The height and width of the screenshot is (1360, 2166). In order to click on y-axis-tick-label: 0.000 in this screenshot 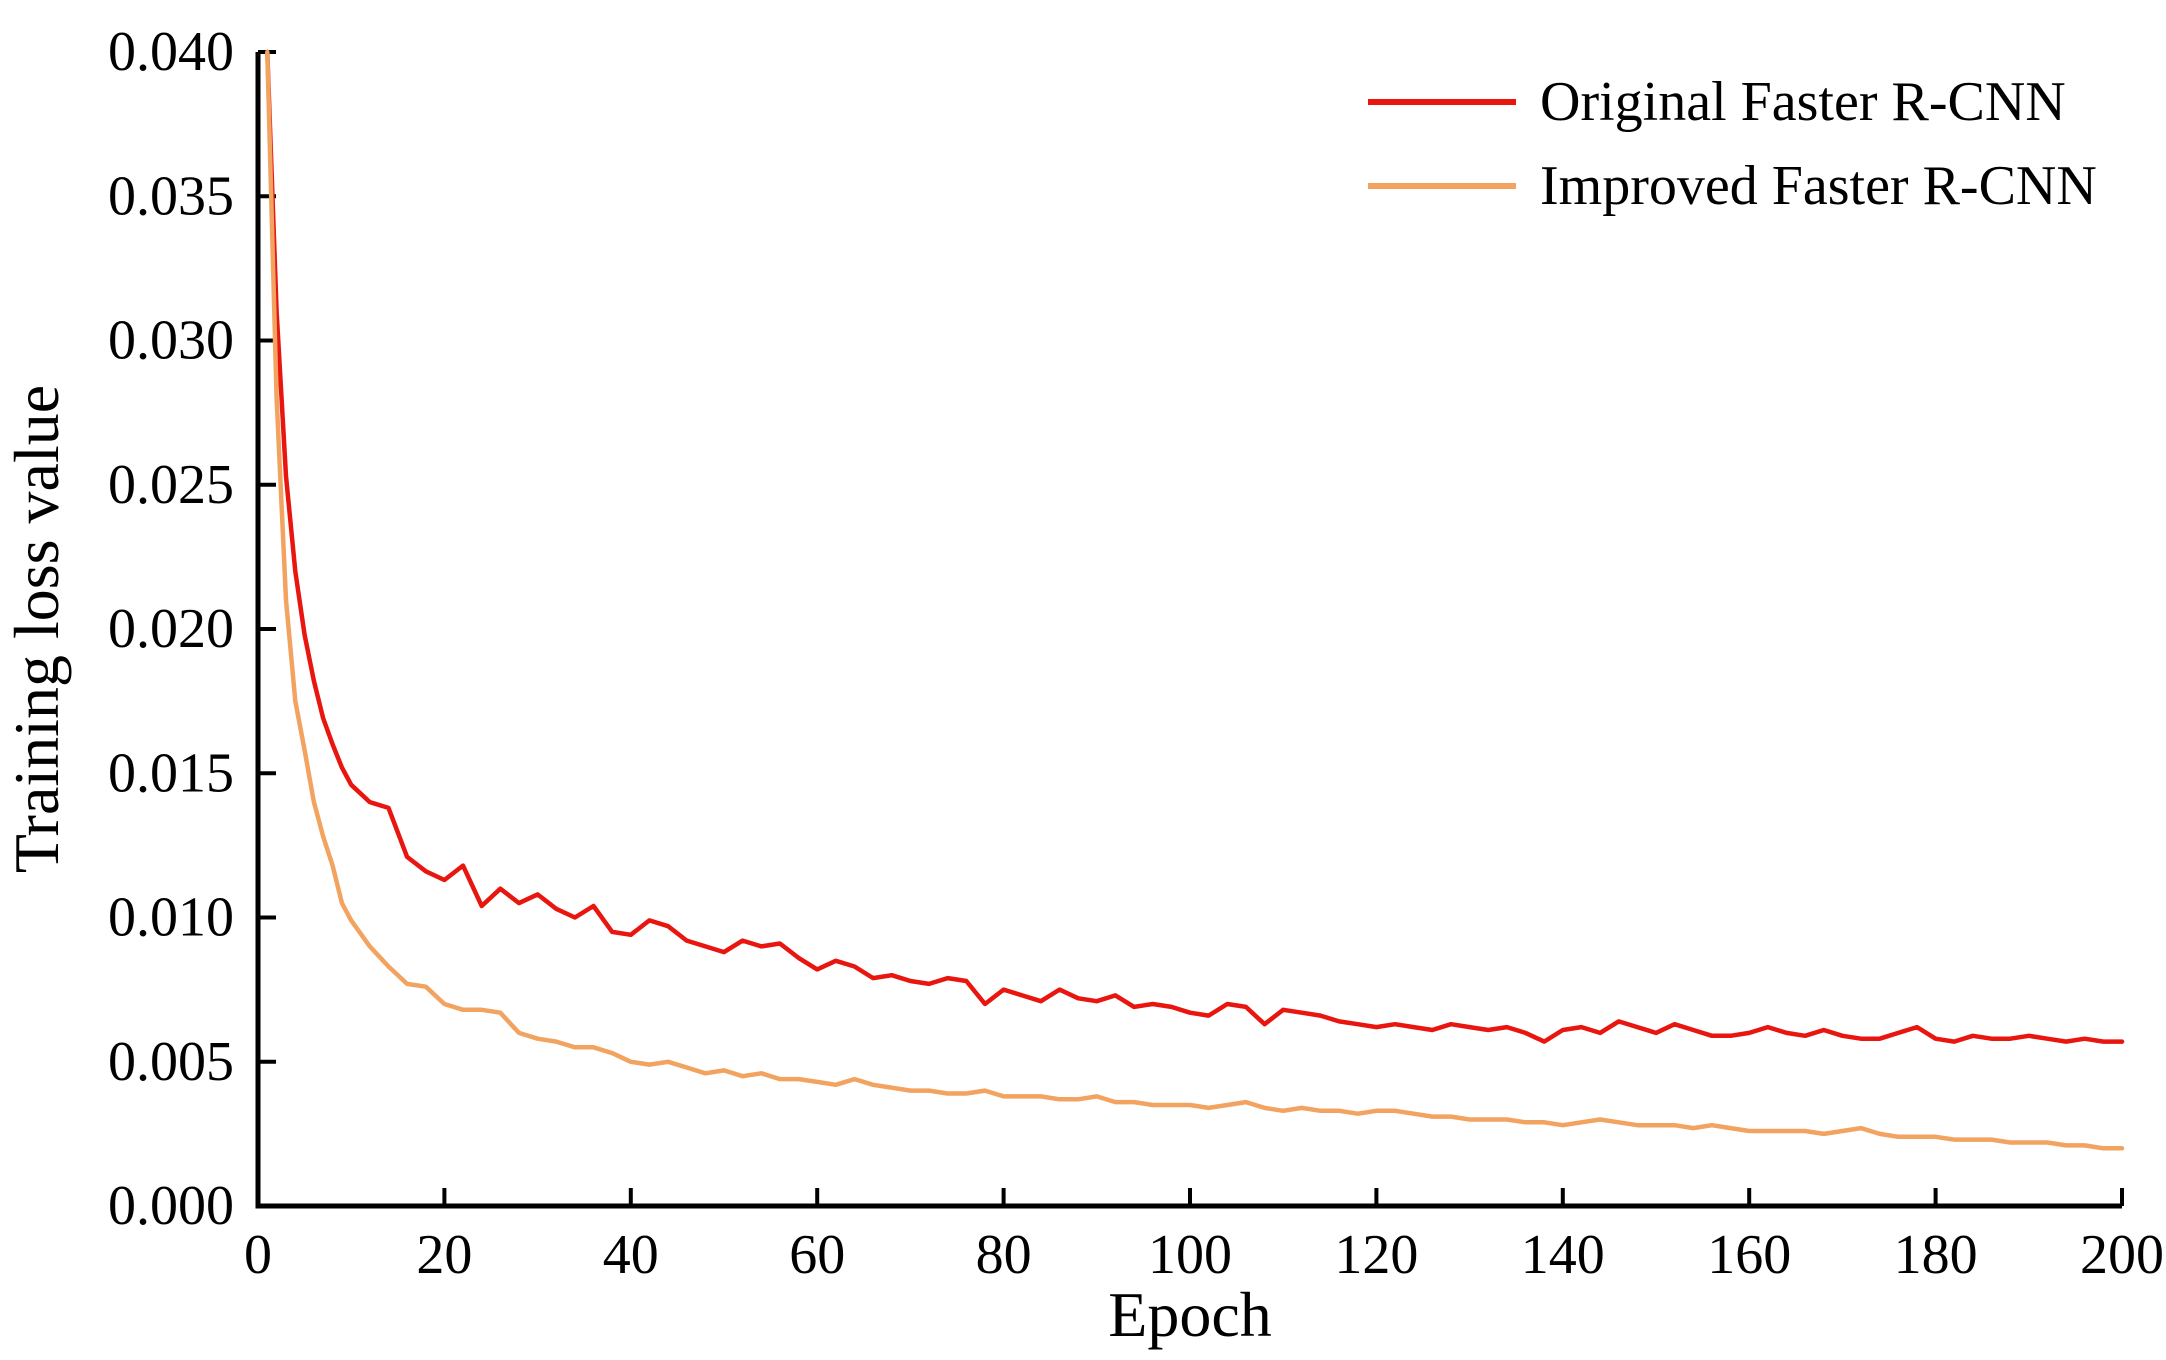, I will do `click(171, 1206)`.